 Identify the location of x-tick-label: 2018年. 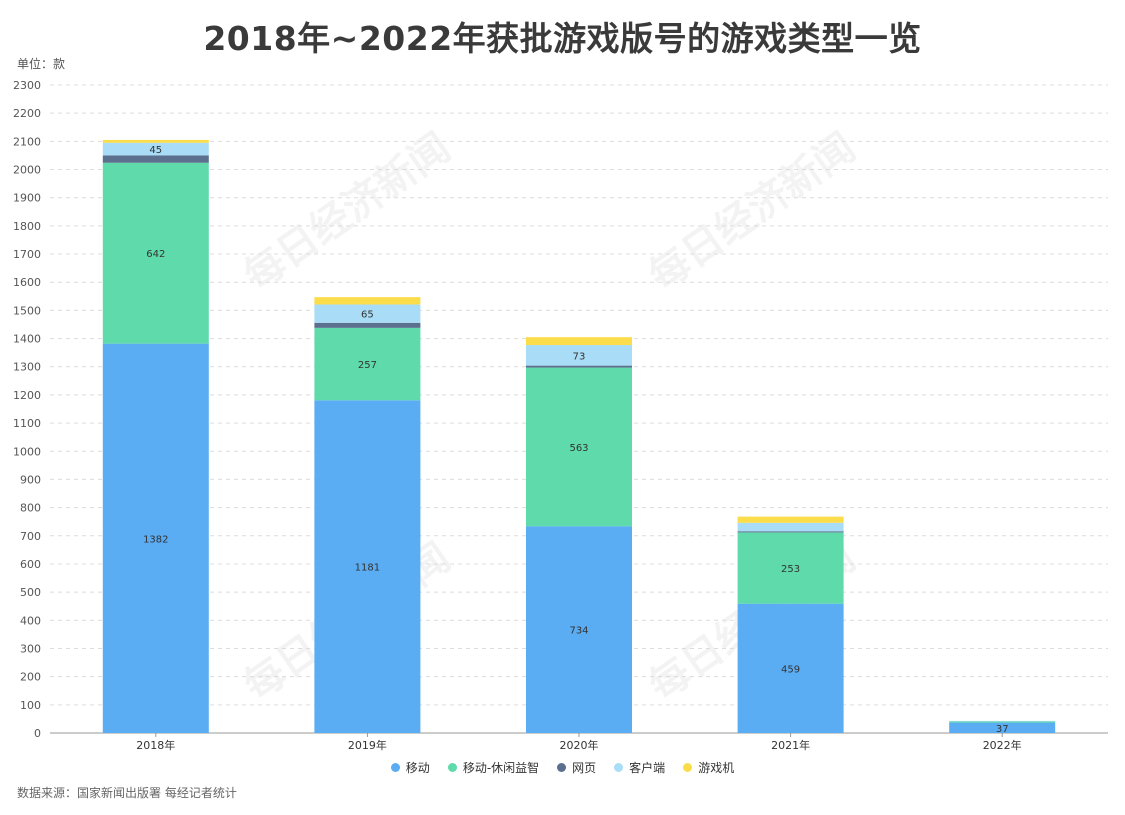
(155, 745).